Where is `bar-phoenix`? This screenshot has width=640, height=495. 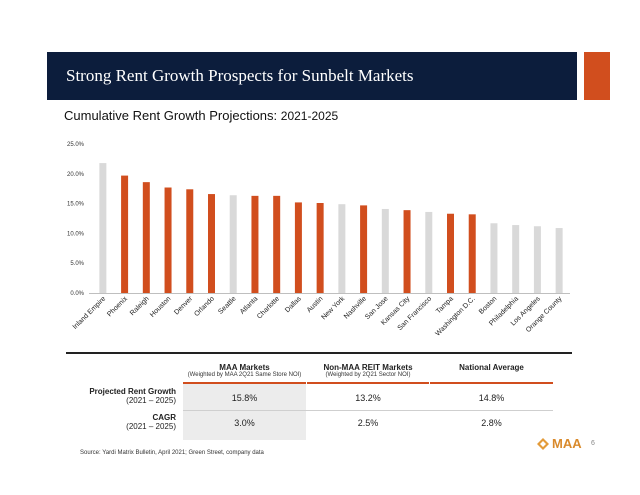
bar-phoenix is located at coordinates (125, 234).